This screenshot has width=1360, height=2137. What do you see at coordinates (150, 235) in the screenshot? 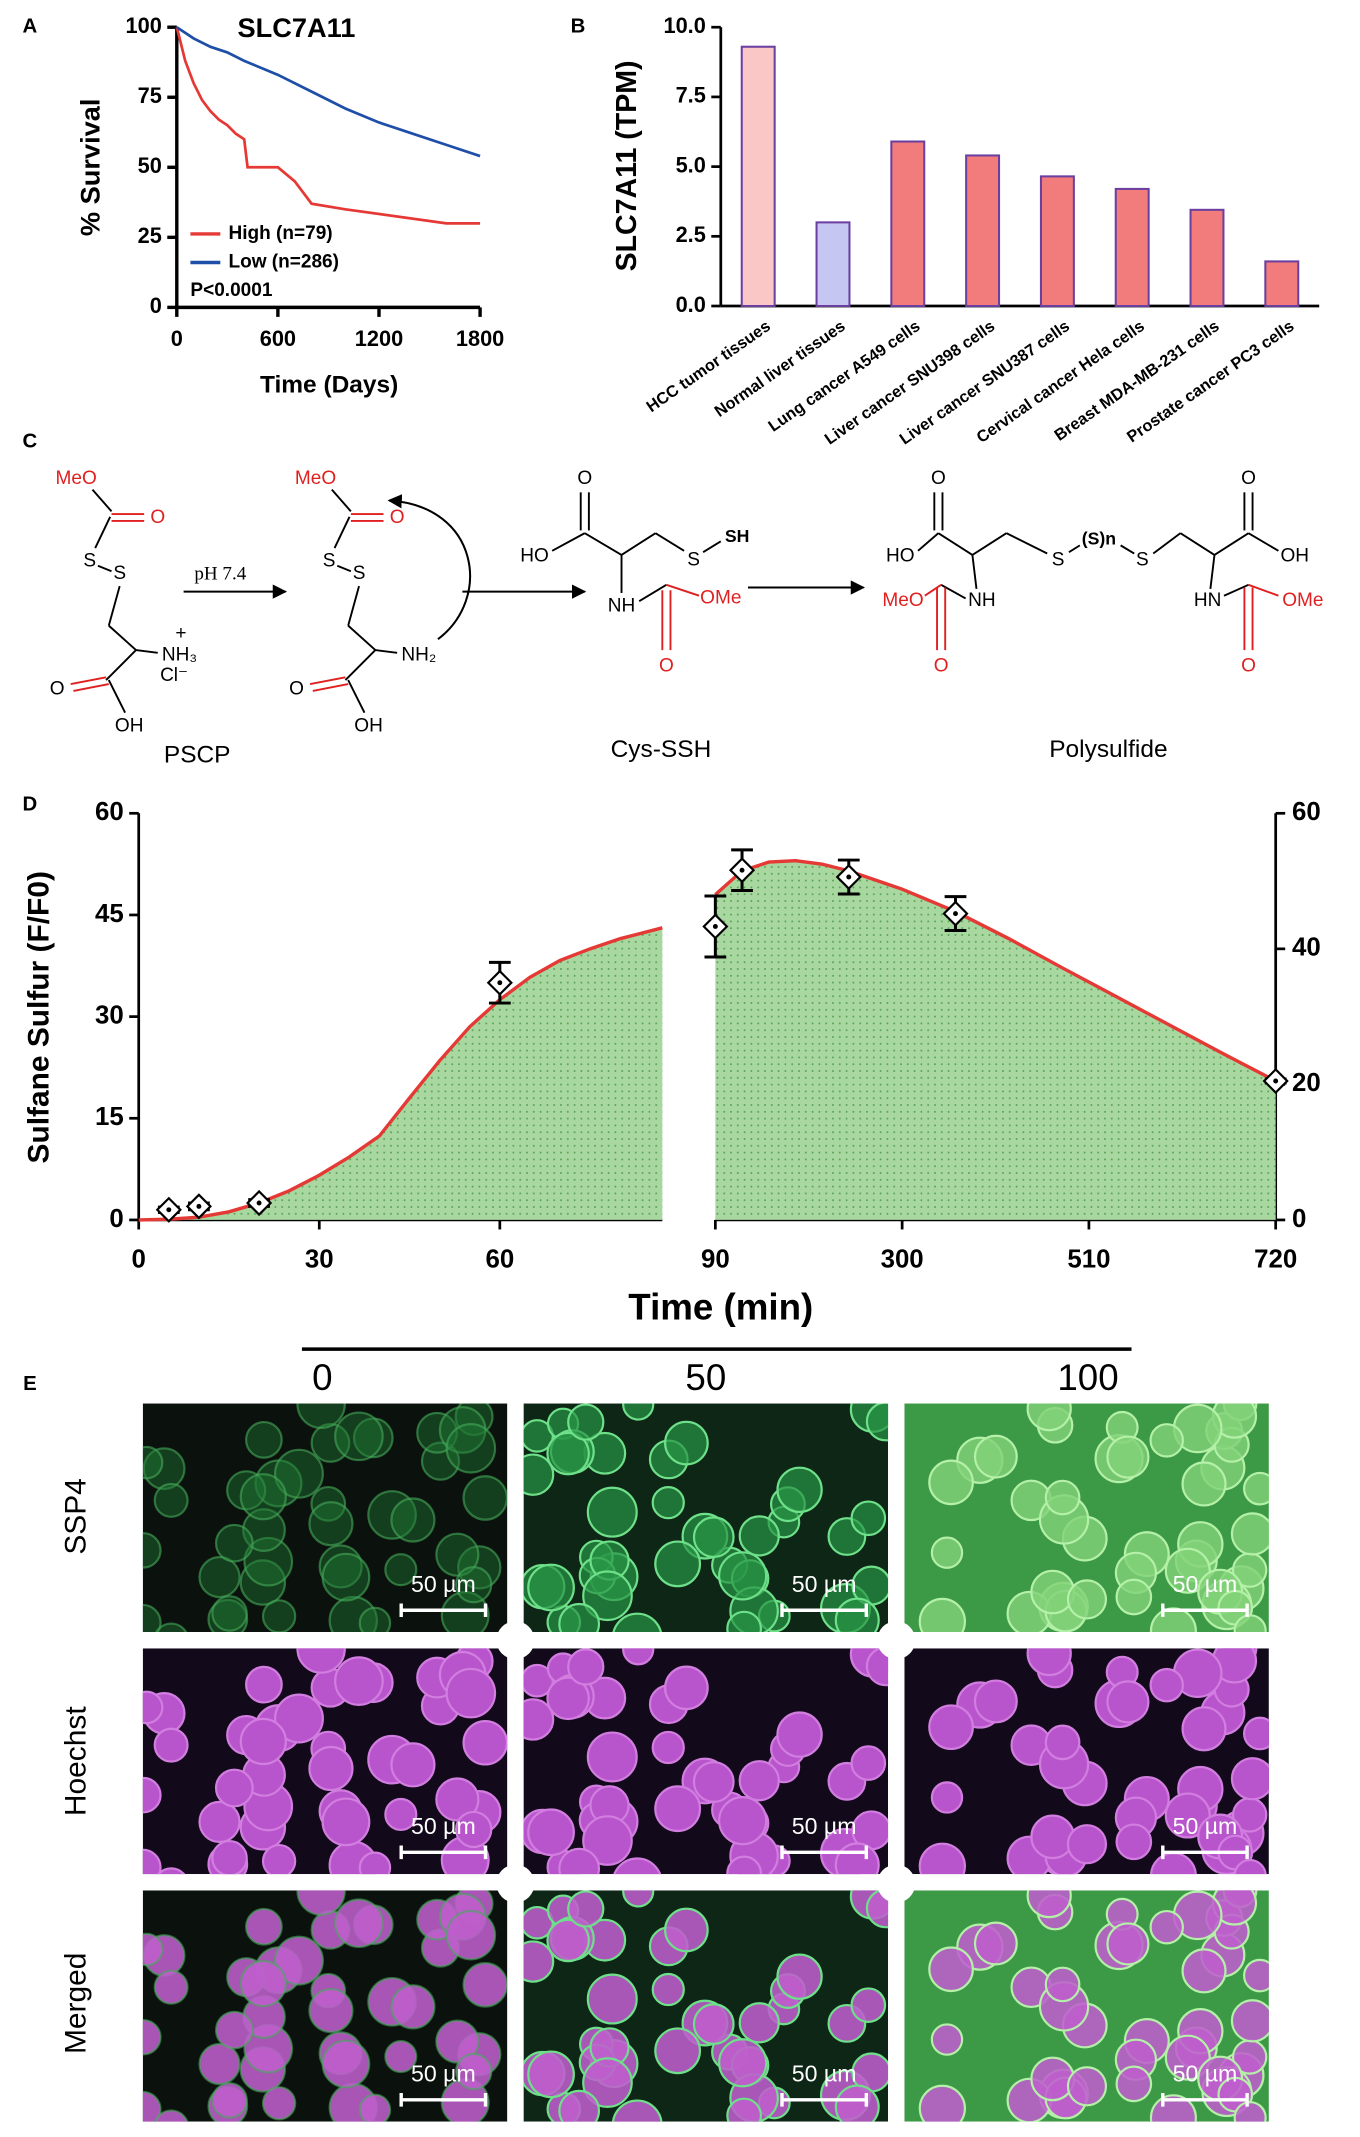
I see `y-tick-label: 25` at bounding box center [150, 235].